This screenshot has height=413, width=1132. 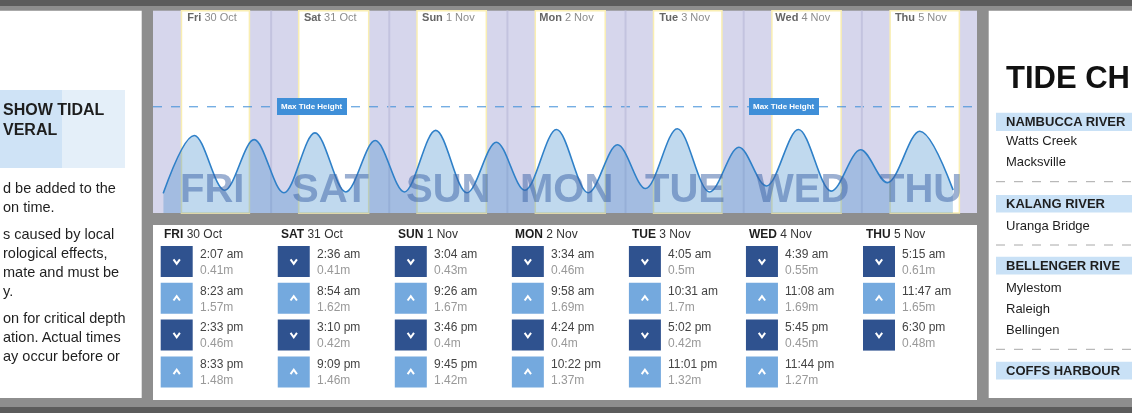 I want to click on text: rological effects,, so click(x=55, y=253).